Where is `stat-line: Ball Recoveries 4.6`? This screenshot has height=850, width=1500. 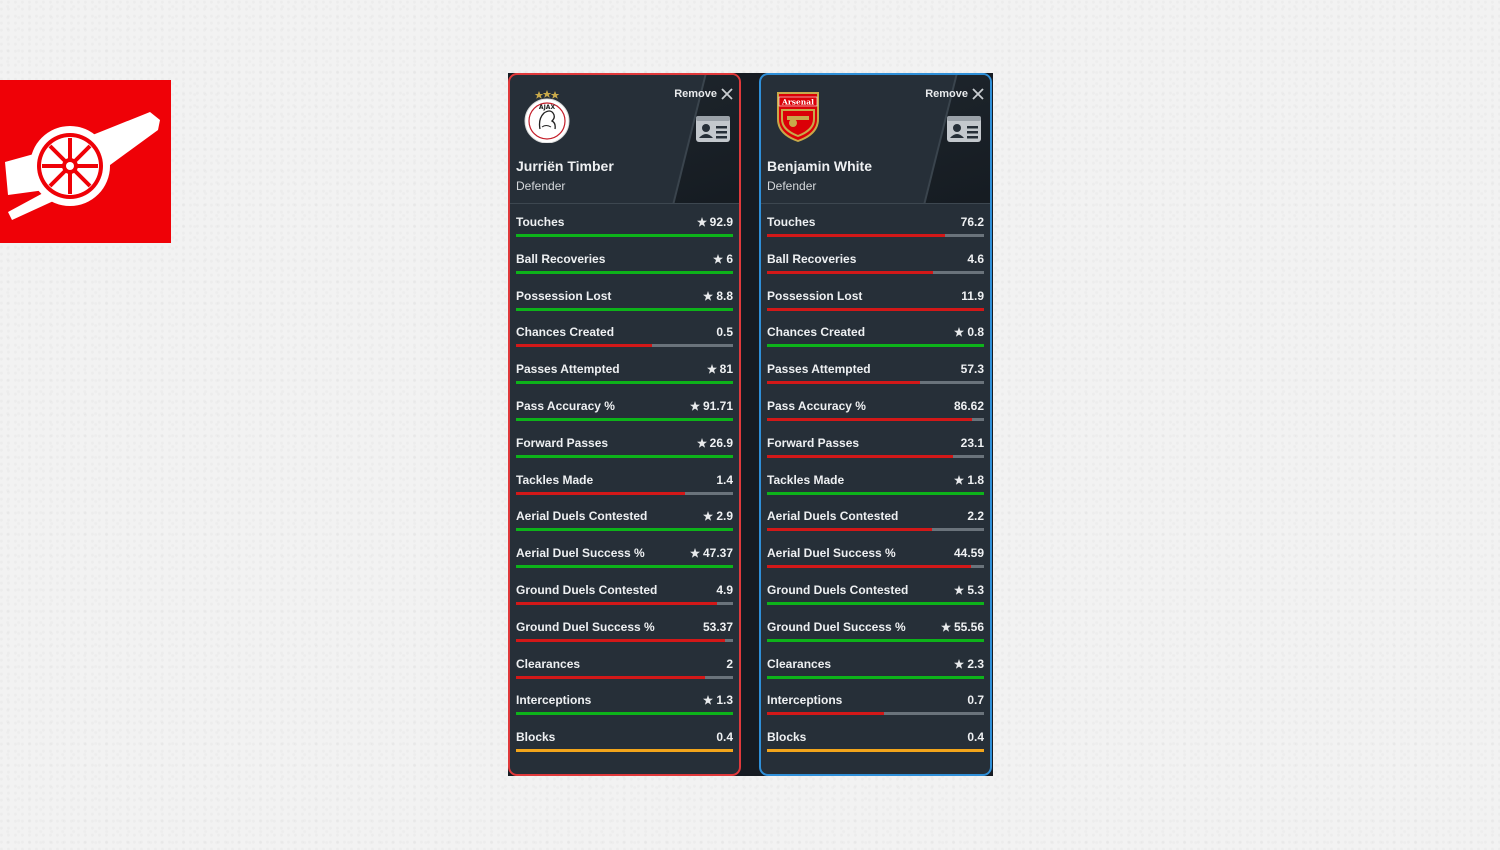 stat-line: Ball Recoveries 4.6 is located at coordinates (875, 253).